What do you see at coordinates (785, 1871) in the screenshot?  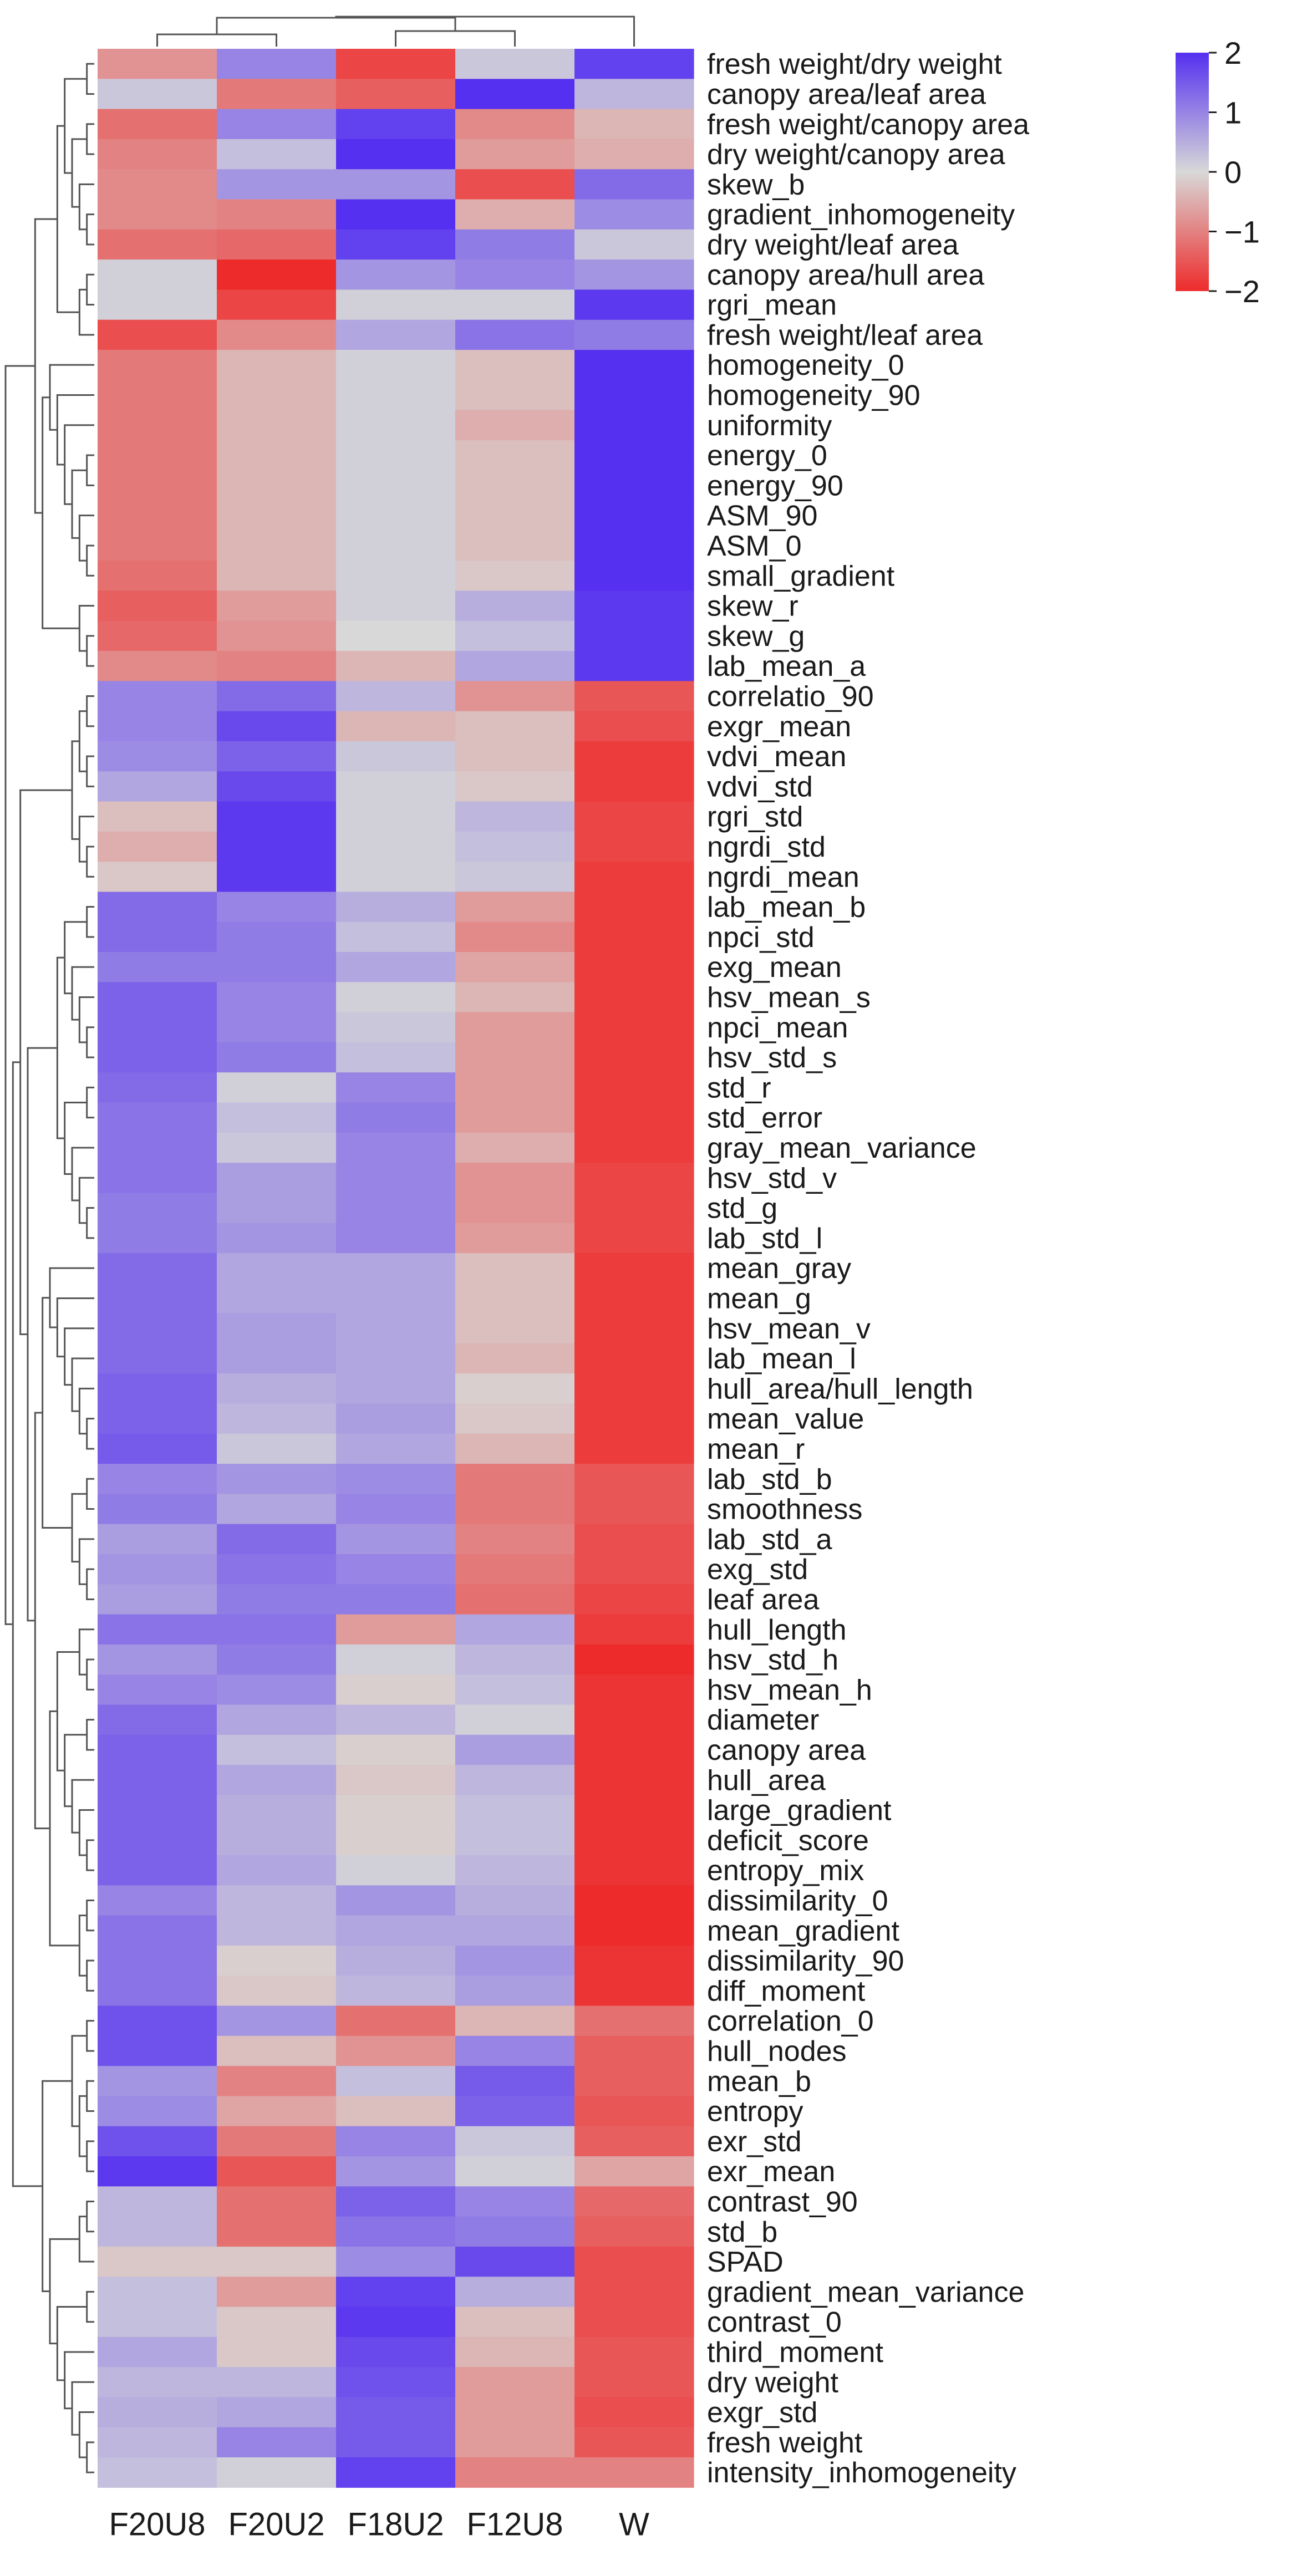 I see `row-label: entropy_mix` at bounding box center [785, 1871].